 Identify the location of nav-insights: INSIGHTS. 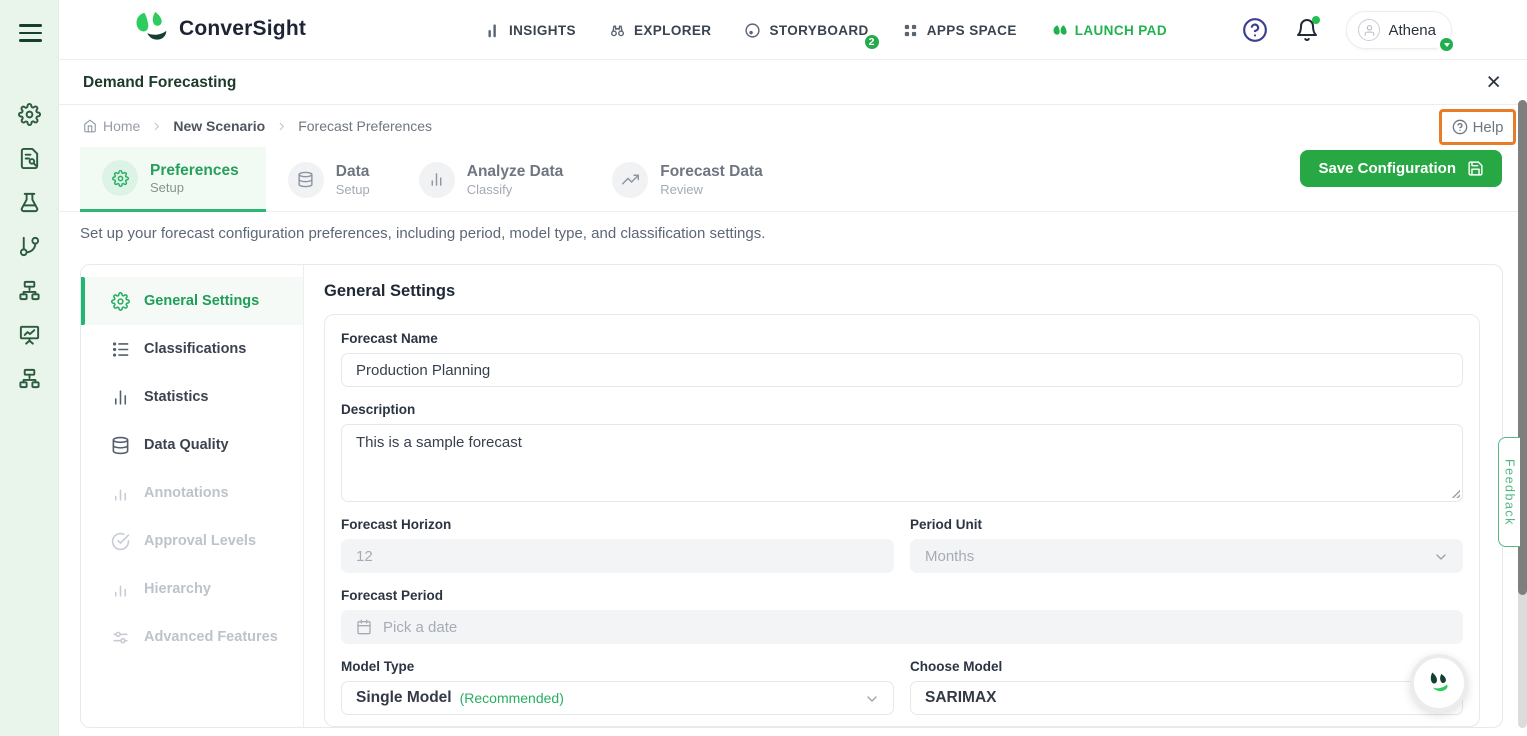
(530, 30).